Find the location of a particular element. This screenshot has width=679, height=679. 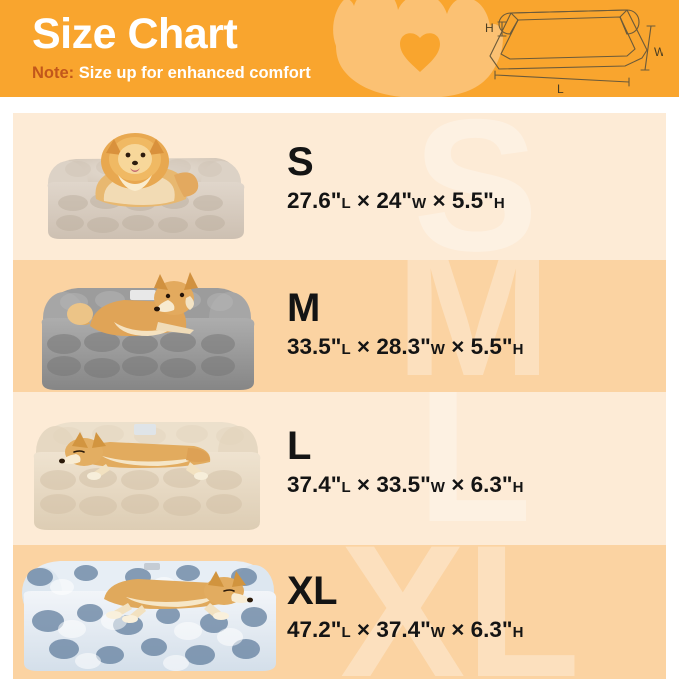

size-block: S 27.6"L × 24"W × 5.5"H is located at coordinates (396, 179).